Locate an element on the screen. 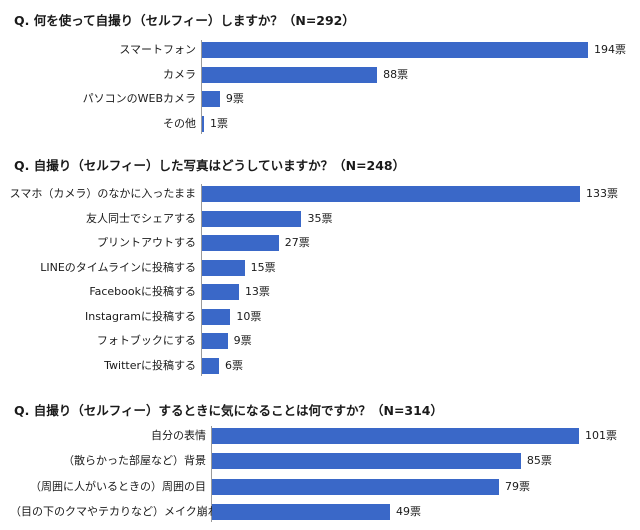 The height and width of the screenshot is (530, 640). bar-row: 自分の表情 101票 is located at coordinates (320, 436).